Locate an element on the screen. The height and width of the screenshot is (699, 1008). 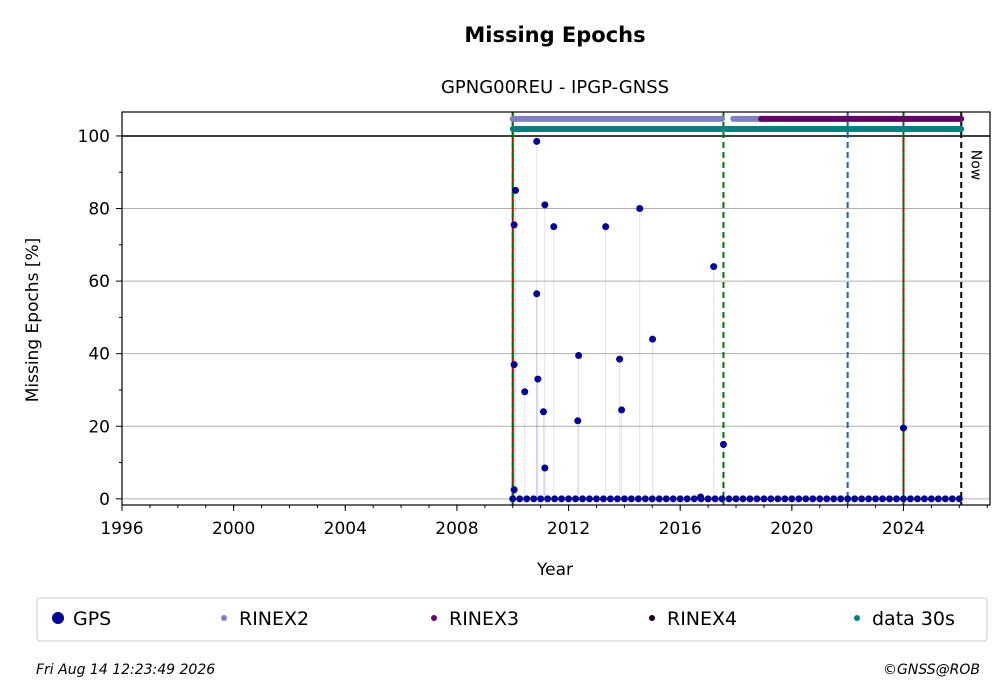
legend-box is located at coordinates (512, 619).